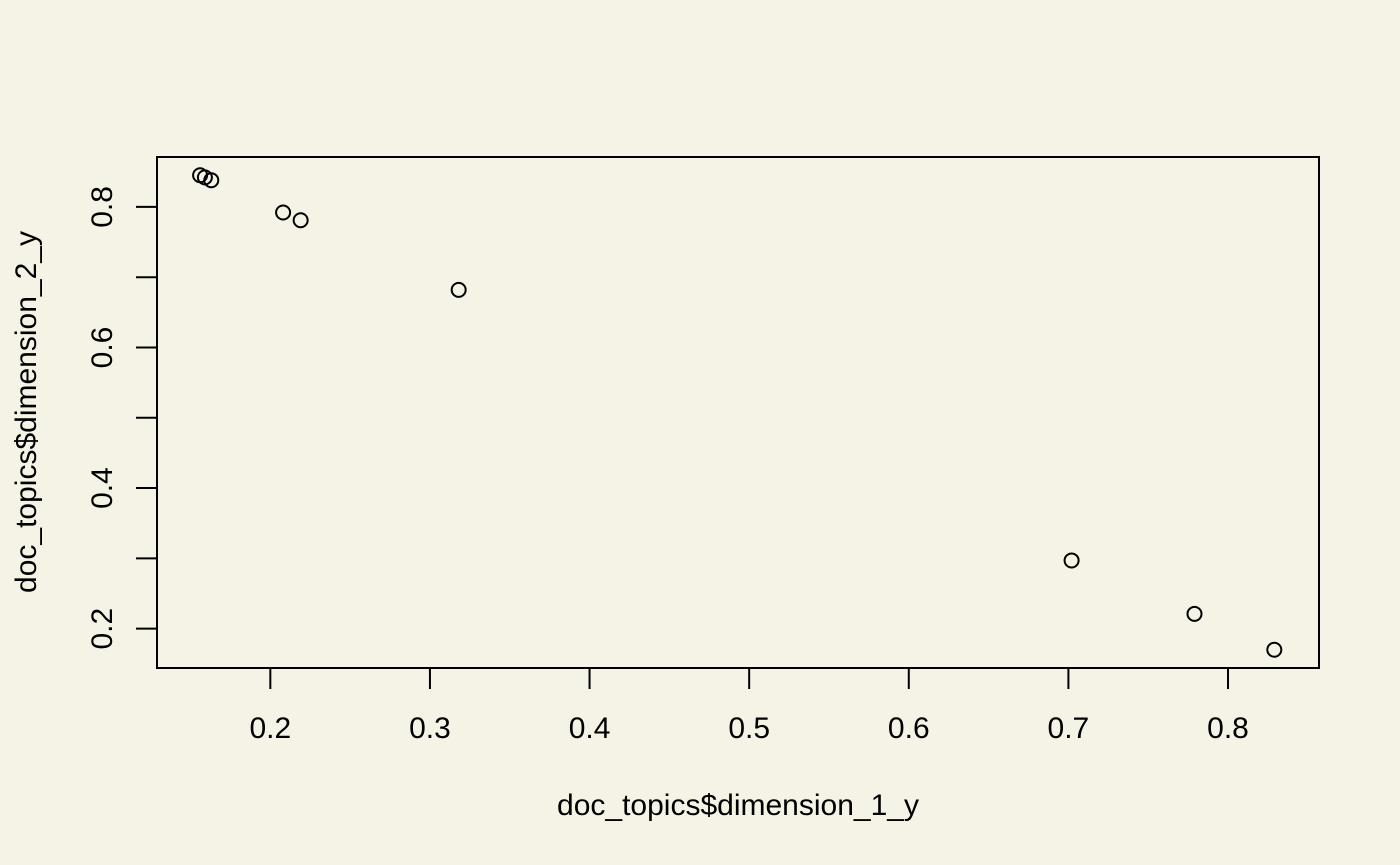 The width and height of the screenshot is (1400, 865). Describe the element at coordinates (749, 706) in the screenshot. I see `x-axis: 0.2 0.3 0.4 0.5 0.6 0.7 0.8` at that location.